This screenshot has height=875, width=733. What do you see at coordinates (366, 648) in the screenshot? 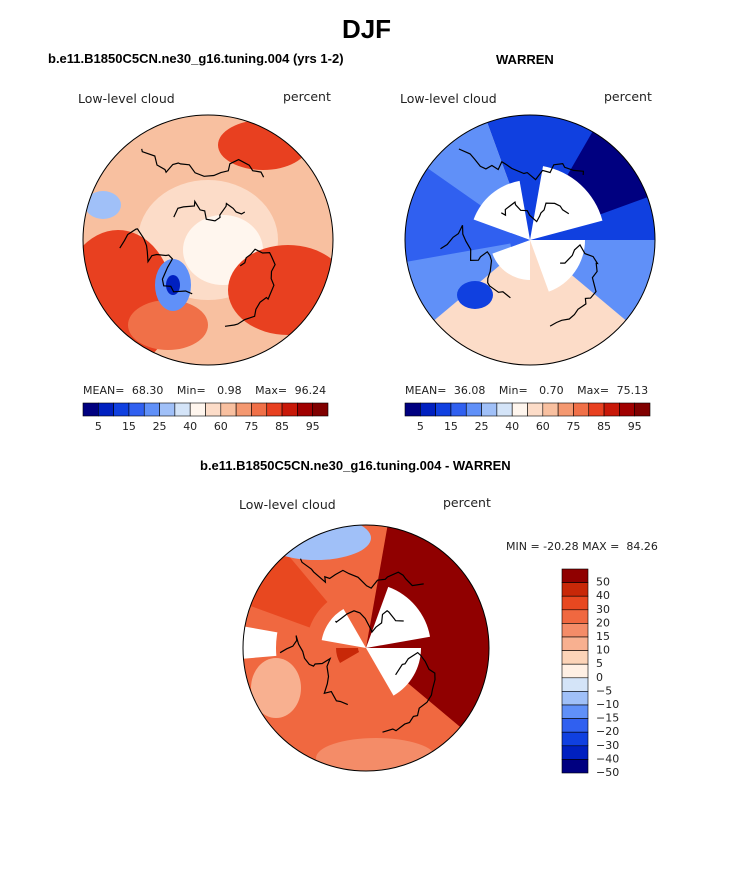
I see `diff-map` at bounding box center [366, 648].